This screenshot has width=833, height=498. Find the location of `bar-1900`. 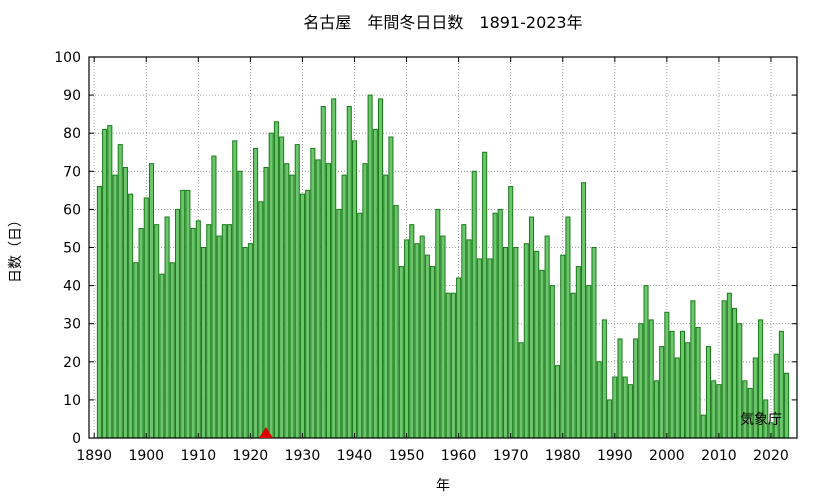

bar-1900 is located at coordinates (146, 318).